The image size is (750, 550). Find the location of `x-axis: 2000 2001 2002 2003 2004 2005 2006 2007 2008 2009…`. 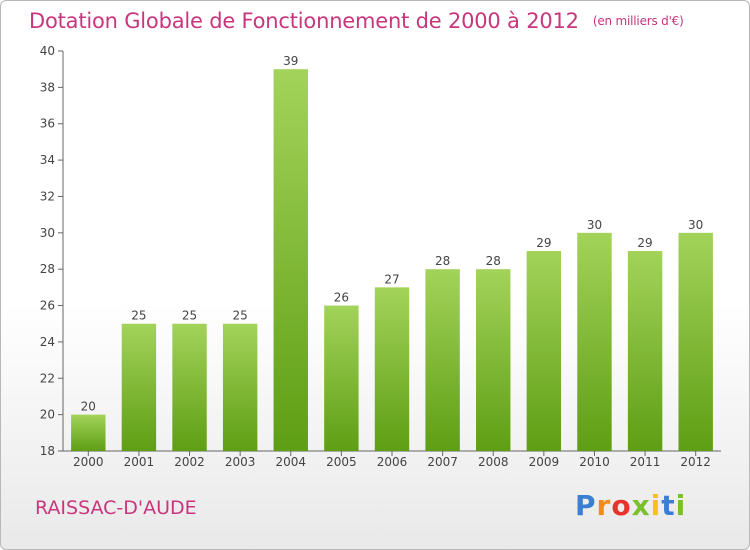

x-axis: 2000 2001 2002 2003 2004 2005 2006 2007 2008 2009… is located at coordinates (392, 459).